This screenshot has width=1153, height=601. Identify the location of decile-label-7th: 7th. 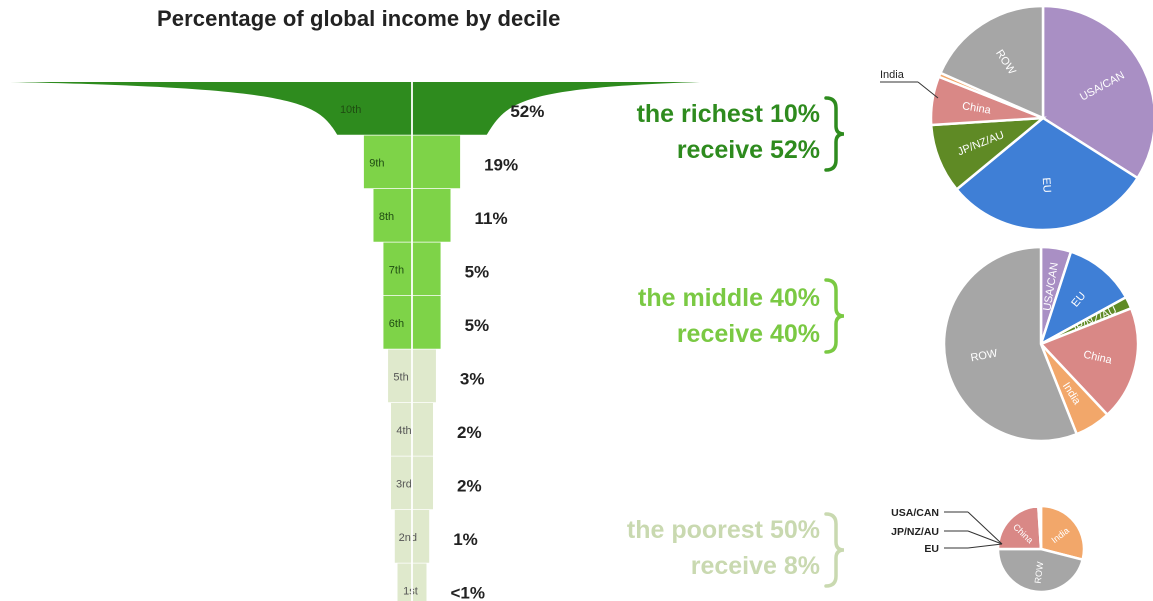
(396, 270).